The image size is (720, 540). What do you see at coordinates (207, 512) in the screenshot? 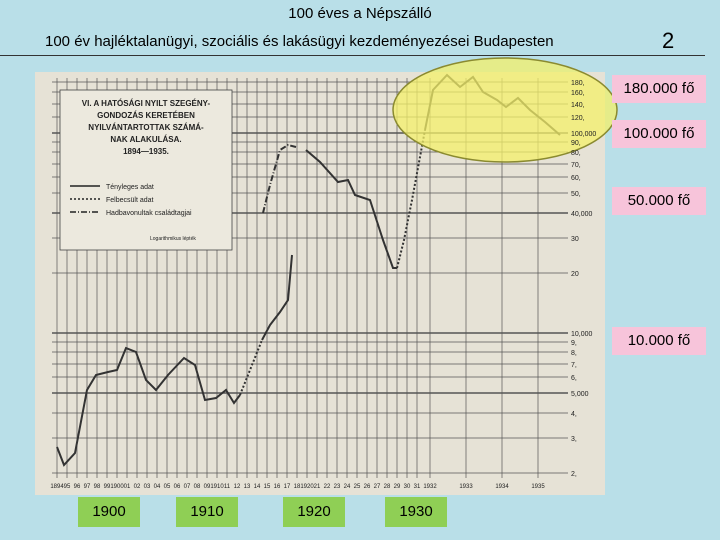
I see `year-label: 1910` at bounding box center [207, 512].